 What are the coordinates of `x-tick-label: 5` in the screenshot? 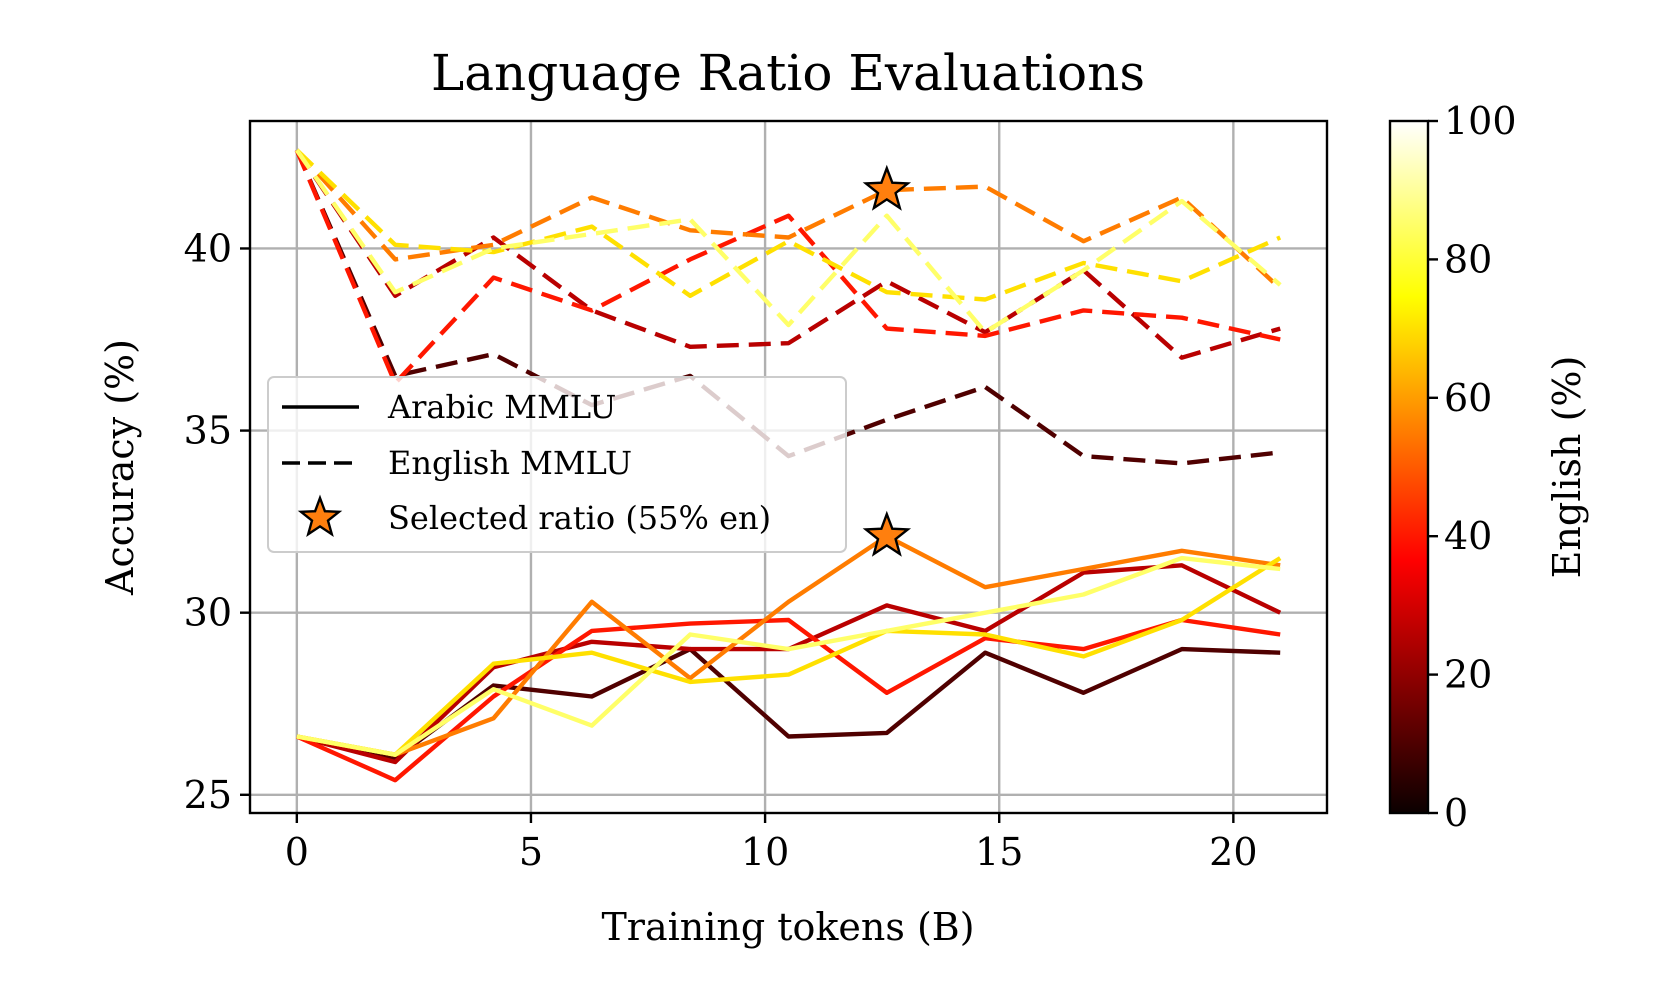 It's located at (531, 852).